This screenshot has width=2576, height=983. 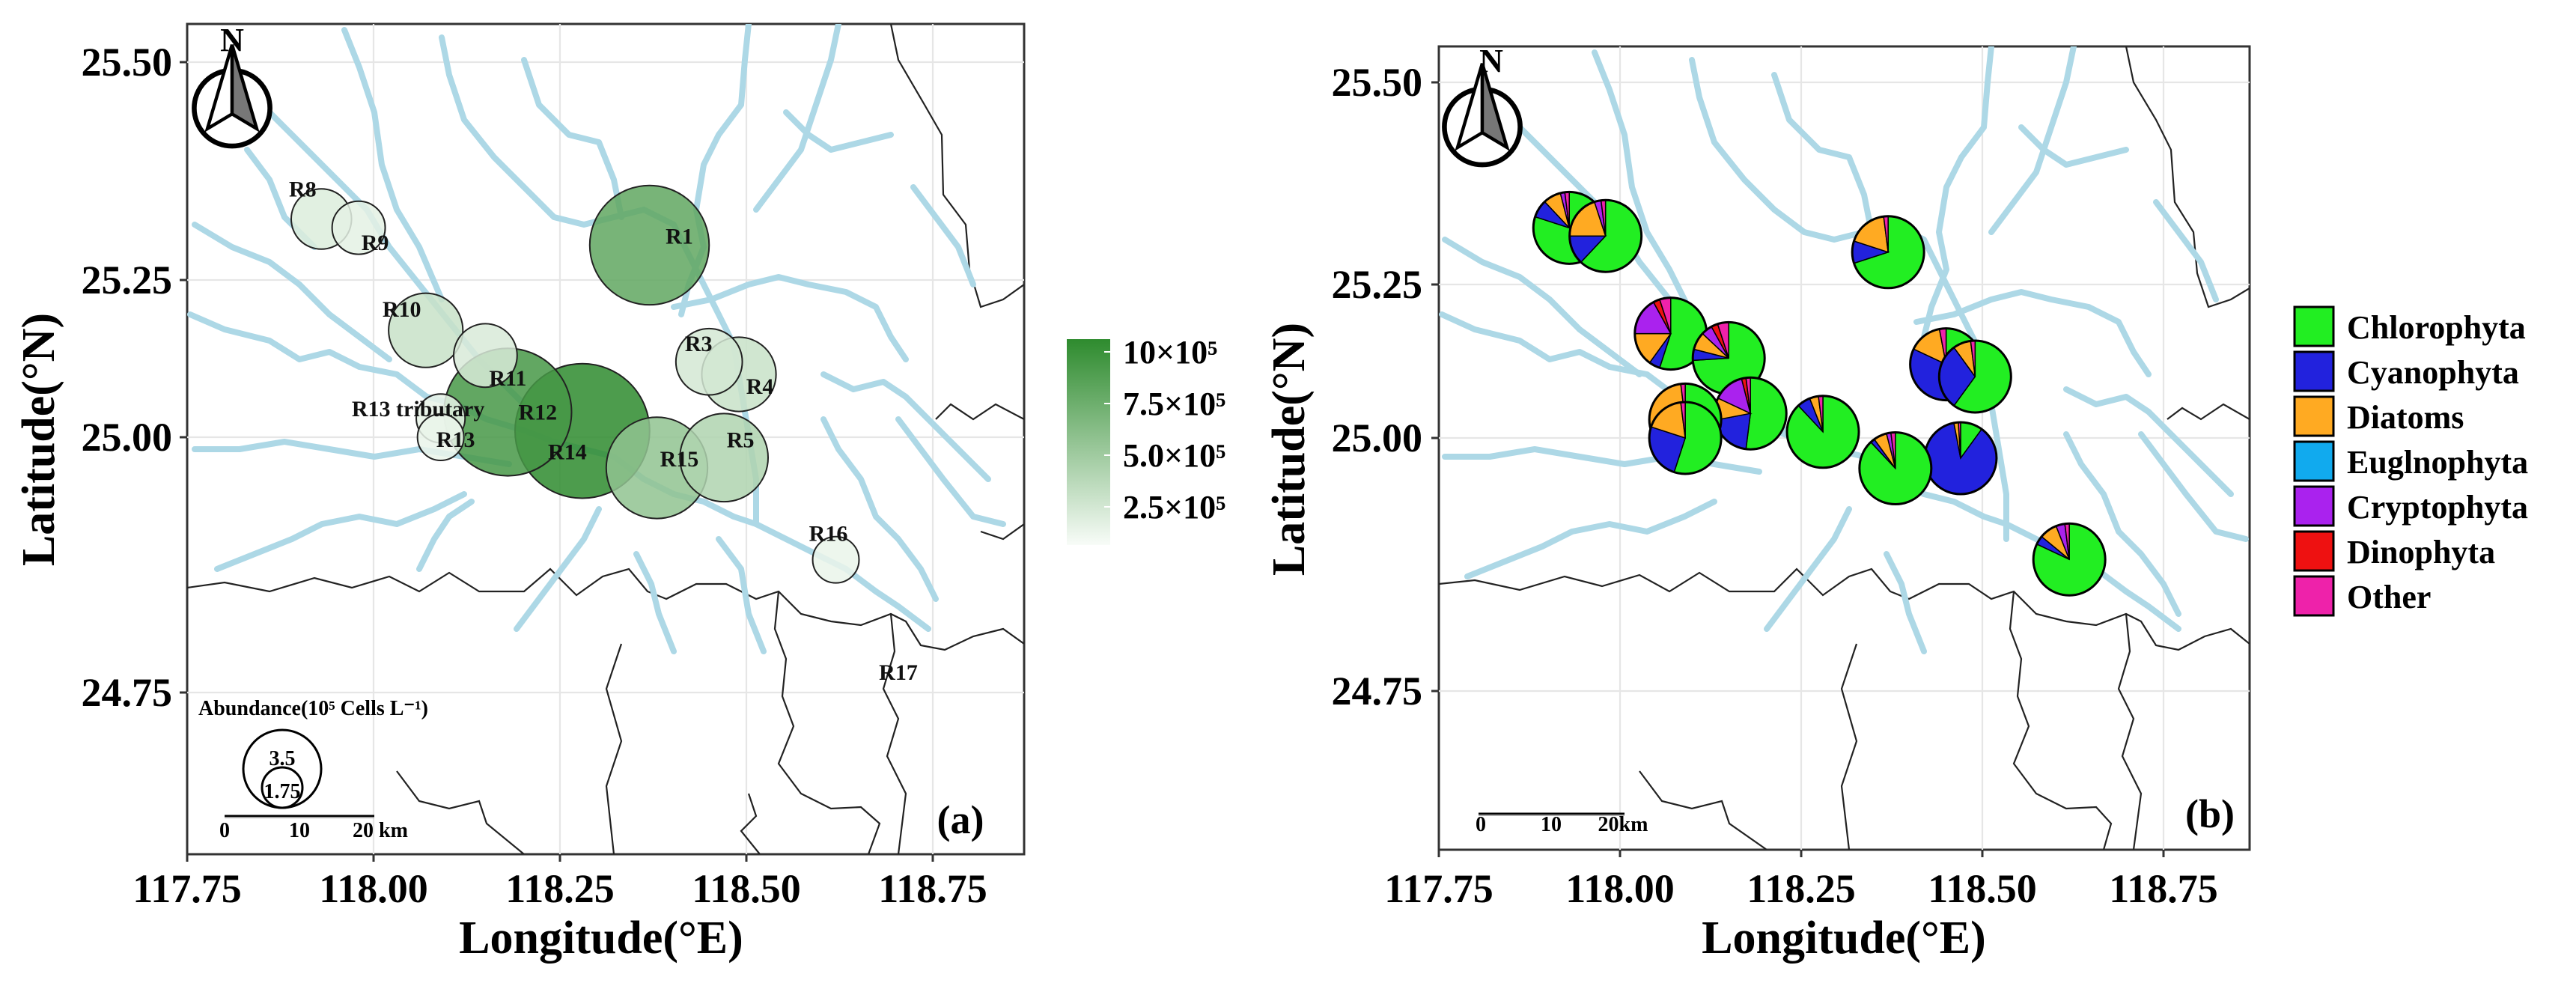 I want to click on site-label: R11, so click(x=507, y=378).